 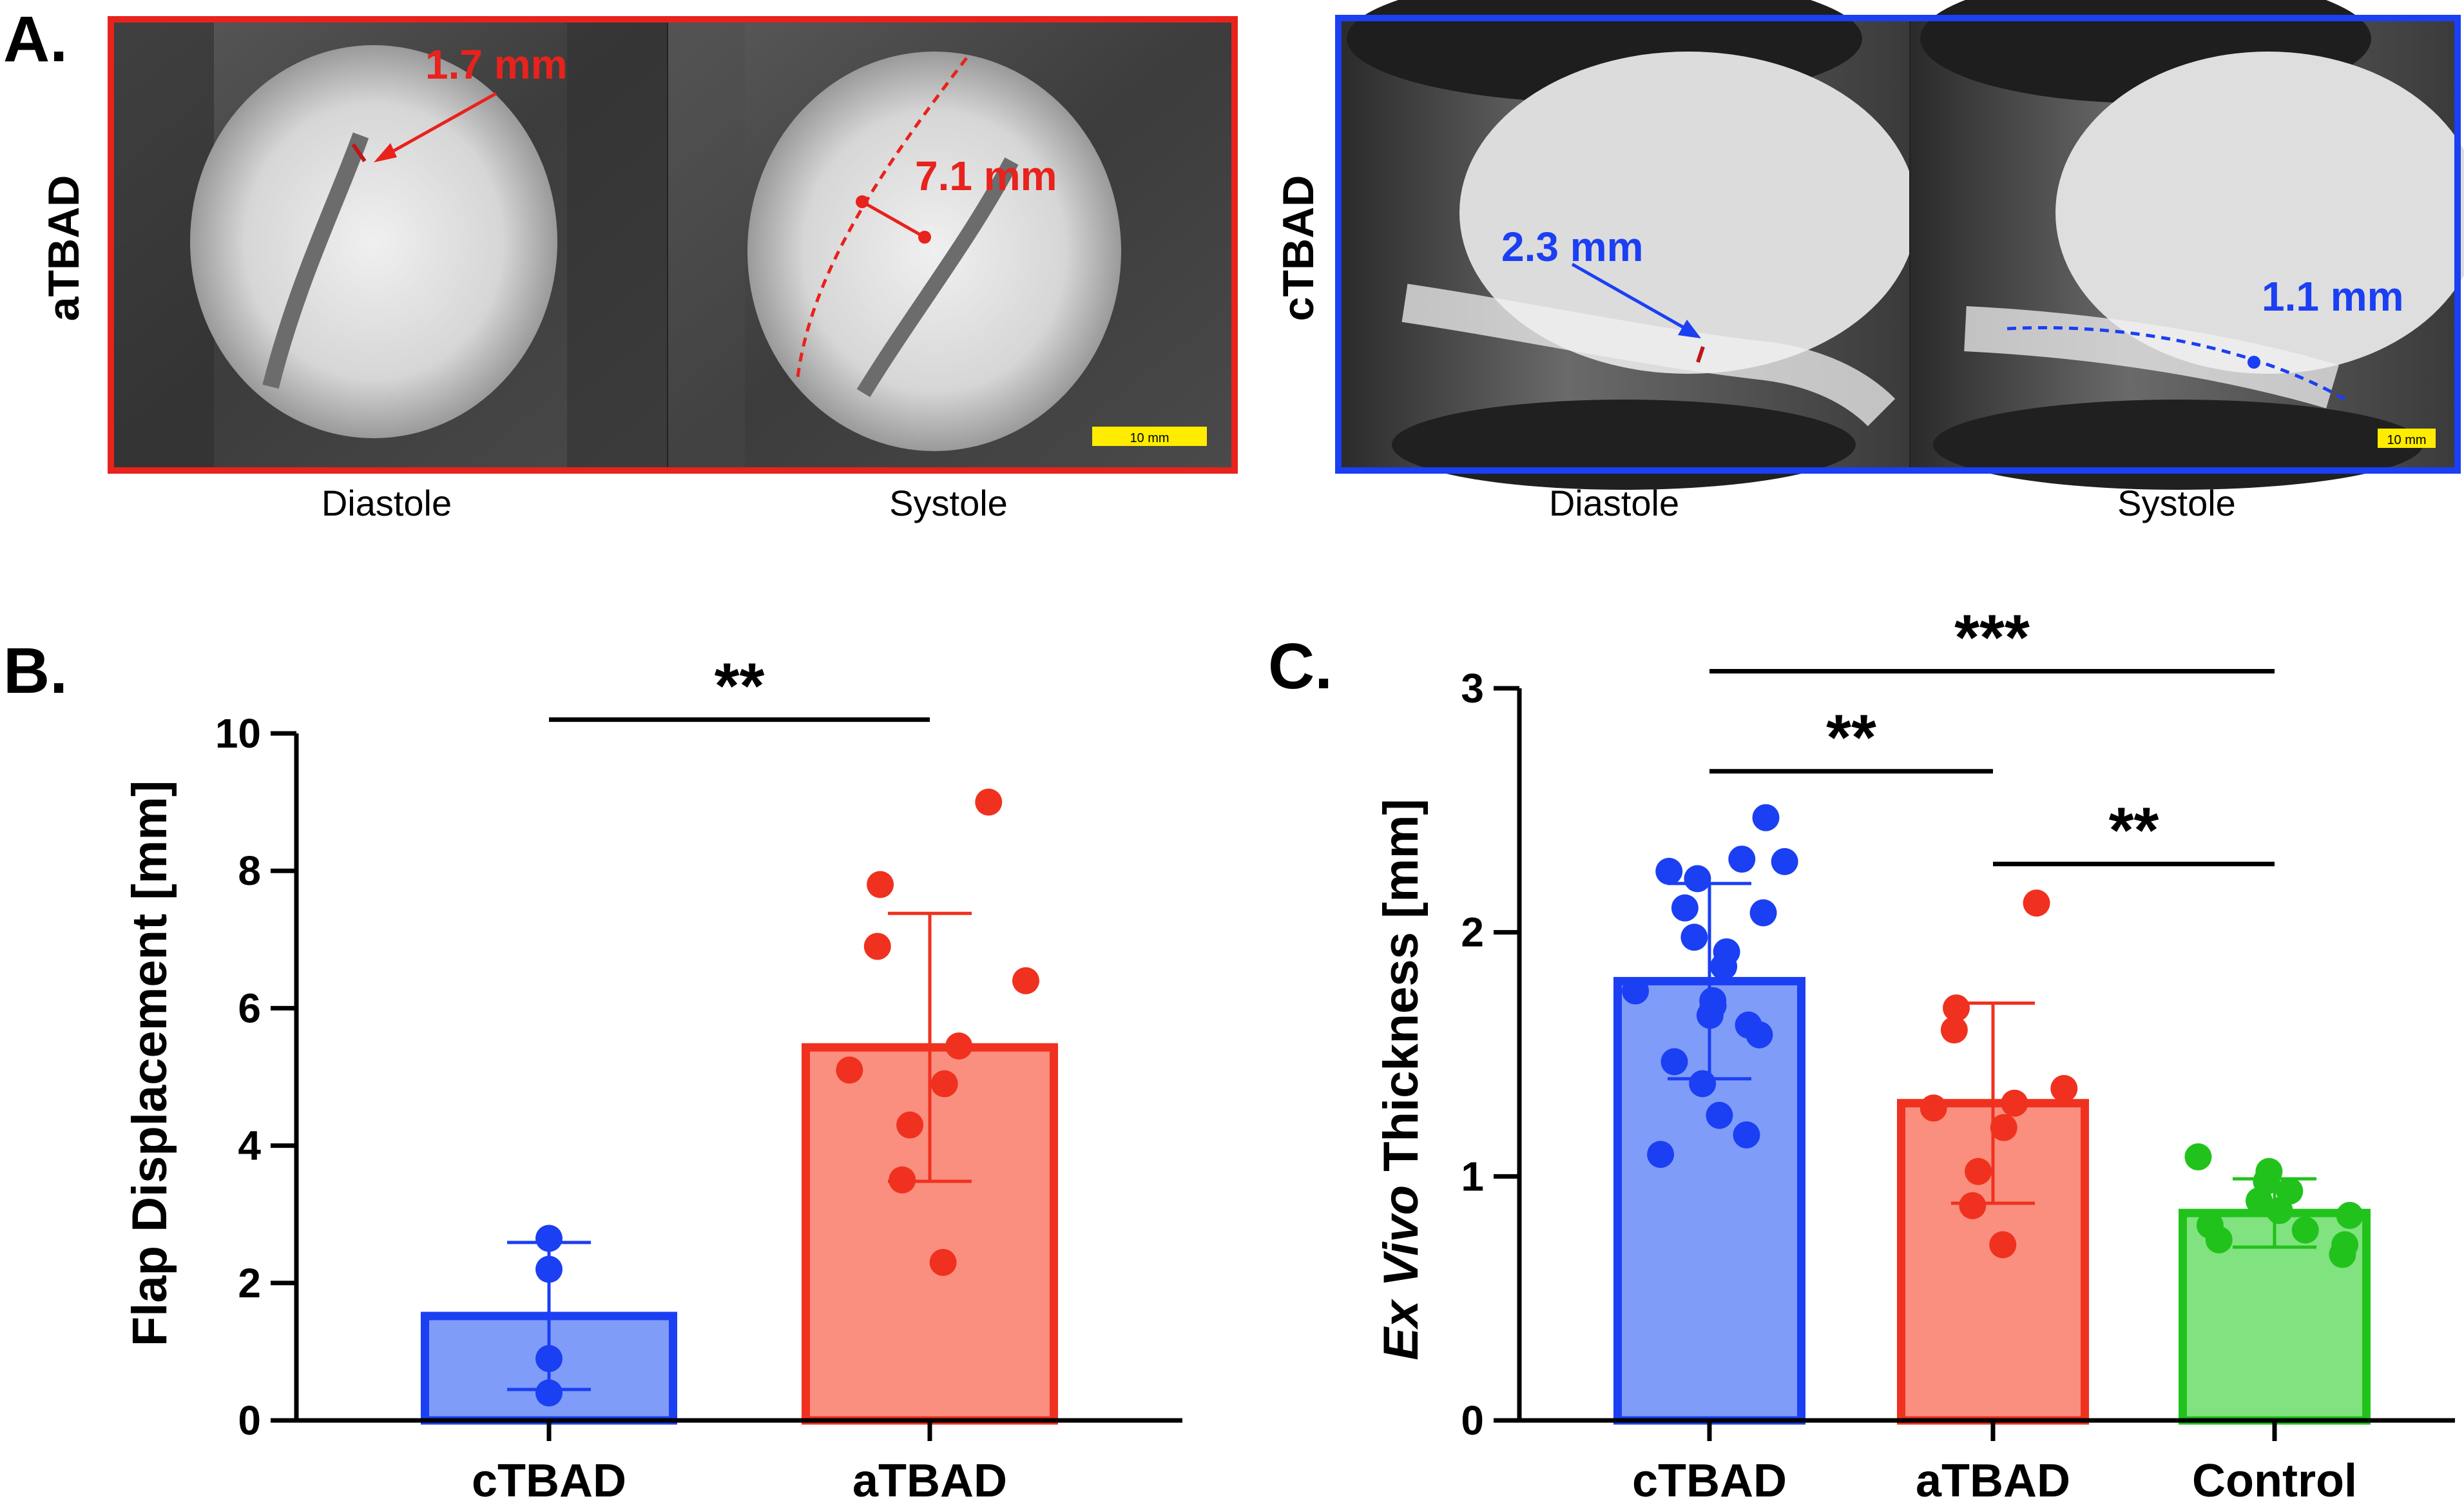 What do you see at coordinates (250, 1420) in the screenshot?
I see `chart-b-y-tick-label: 0` at bounding box center [250, 1420].